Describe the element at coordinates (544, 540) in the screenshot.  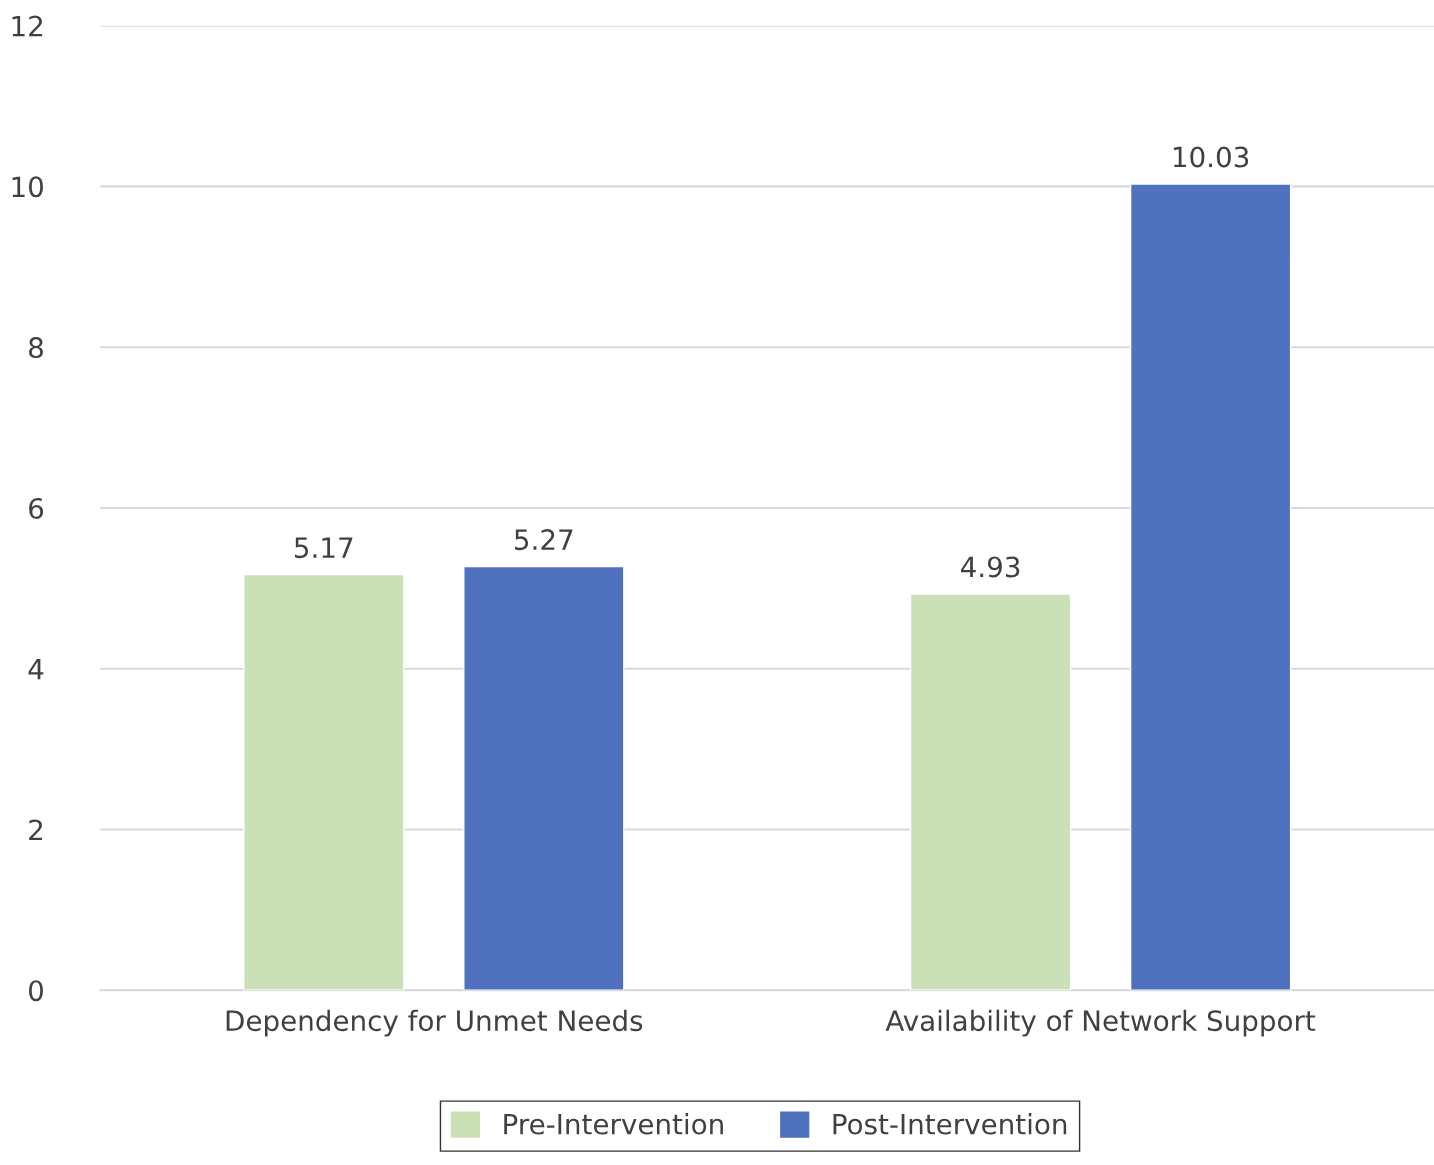
I see `data-label: 5.27` at that location.